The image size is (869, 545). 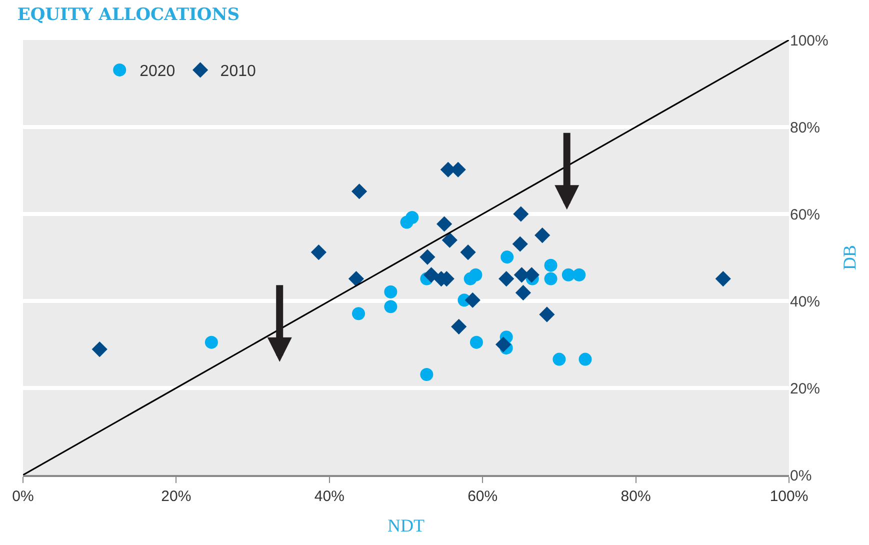 What do you see at coordinates (176, 496) in the screenshot?
I see `x-tick-label: 20%` at bounding box center [176, 496].